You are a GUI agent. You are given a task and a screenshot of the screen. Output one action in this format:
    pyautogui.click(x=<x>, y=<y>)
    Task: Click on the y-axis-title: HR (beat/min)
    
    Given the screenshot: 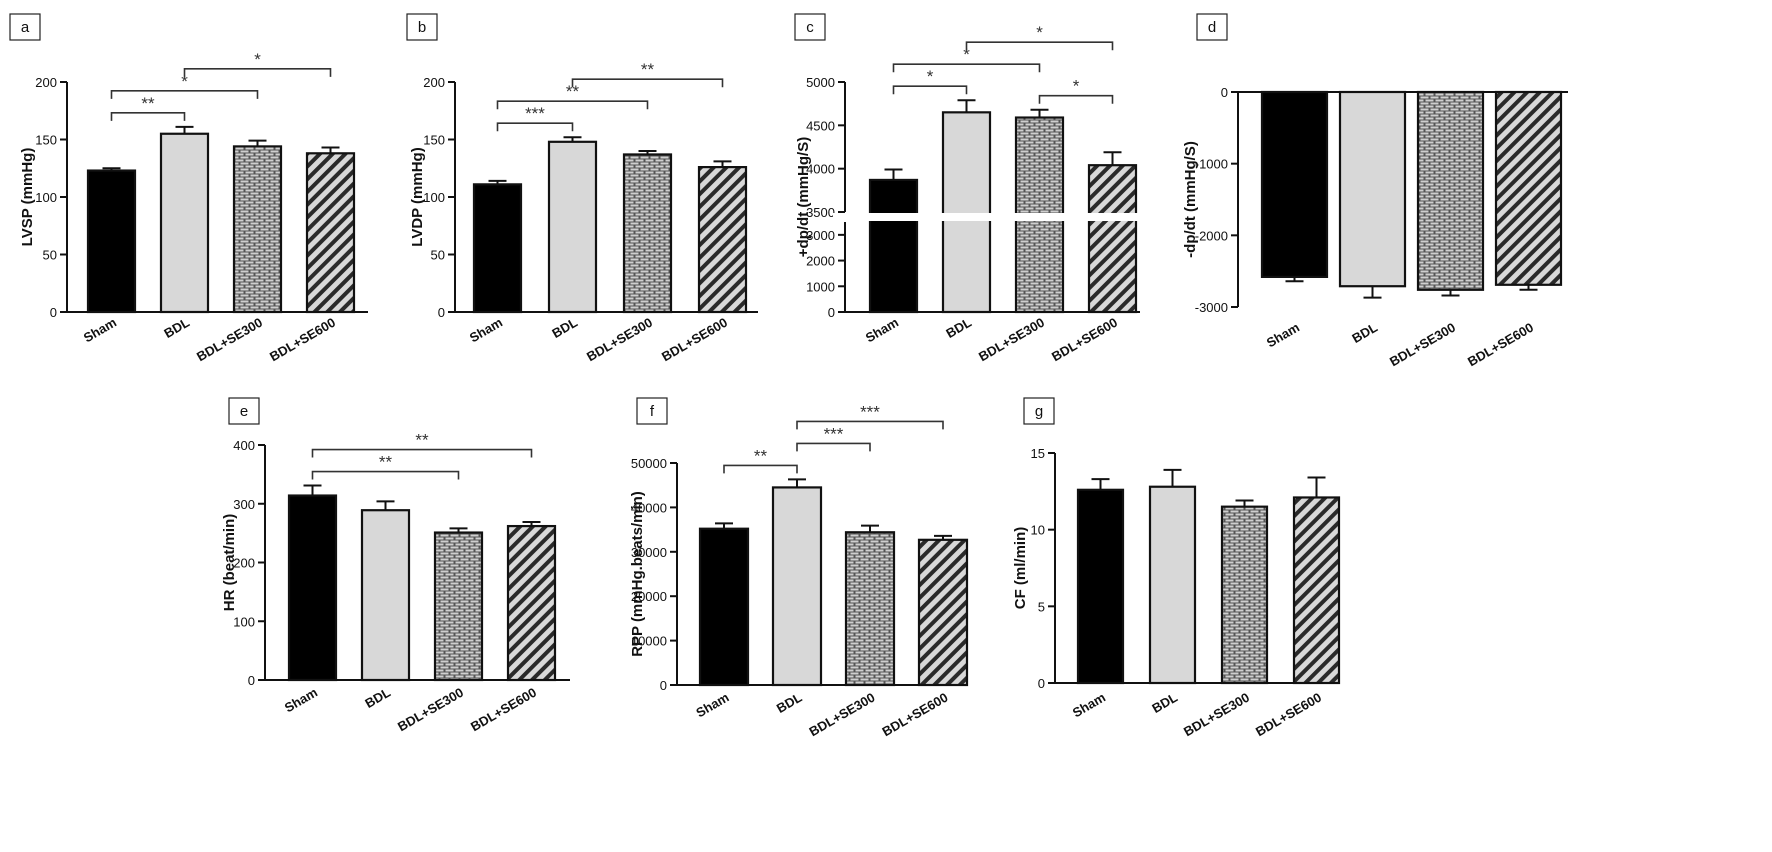 What is the action you would take?
    pyautogui.click(x=229, y=563)
    